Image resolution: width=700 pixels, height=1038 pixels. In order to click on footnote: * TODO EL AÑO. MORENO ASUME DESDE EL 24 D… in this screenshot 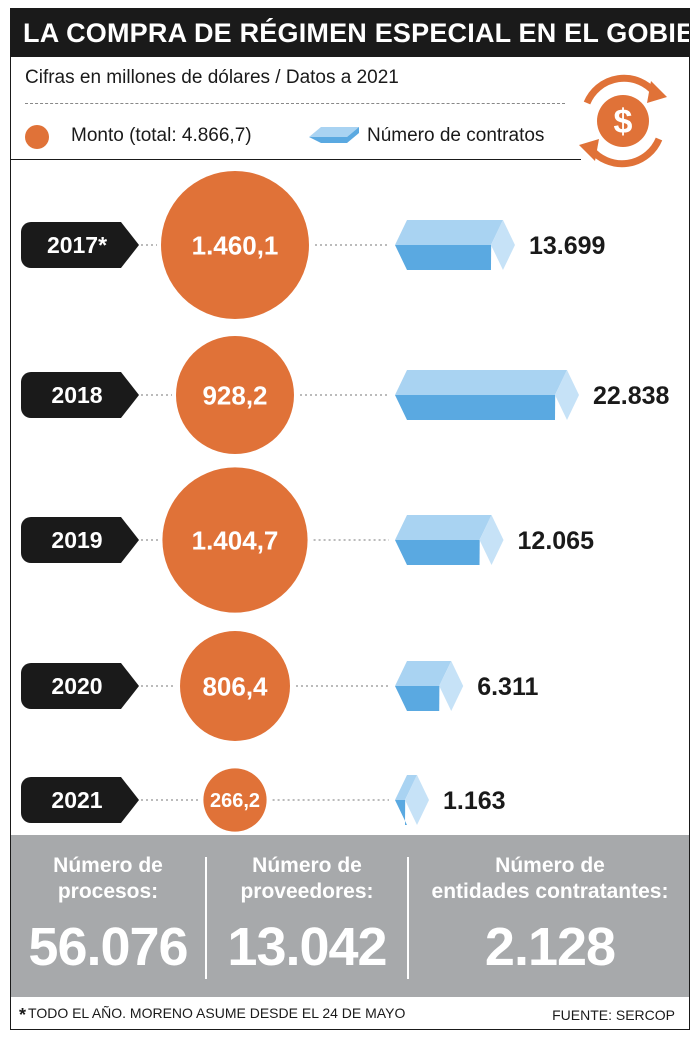, I will do `click(212, 1015)`.